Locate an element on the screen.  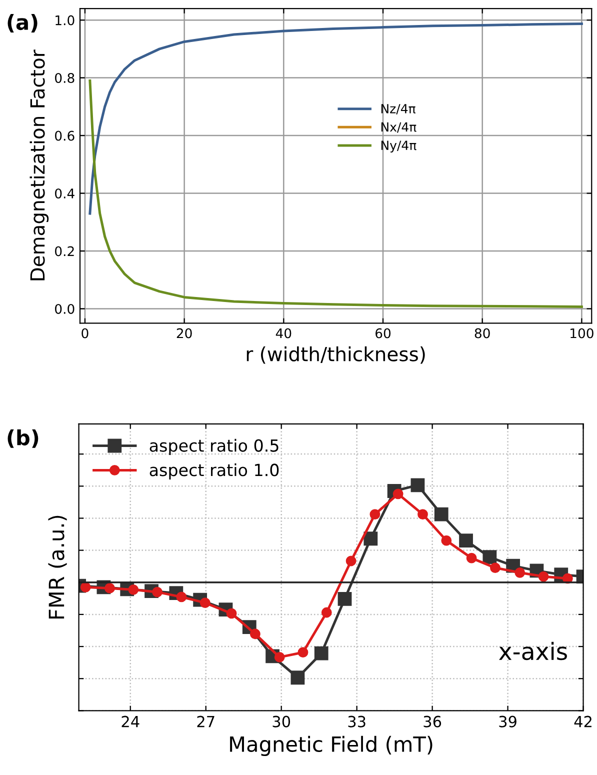
text: (a) is located at coordinates (23, 23).